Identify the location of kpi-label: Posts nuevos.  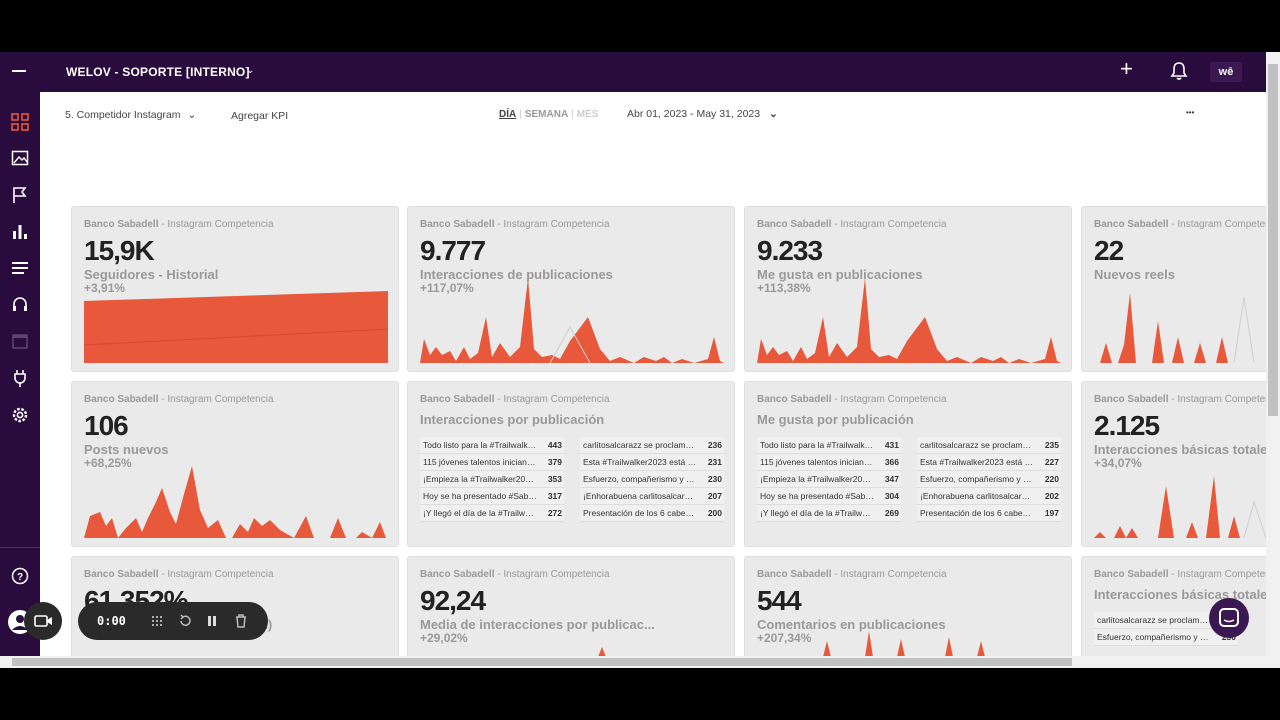
(126, 449).